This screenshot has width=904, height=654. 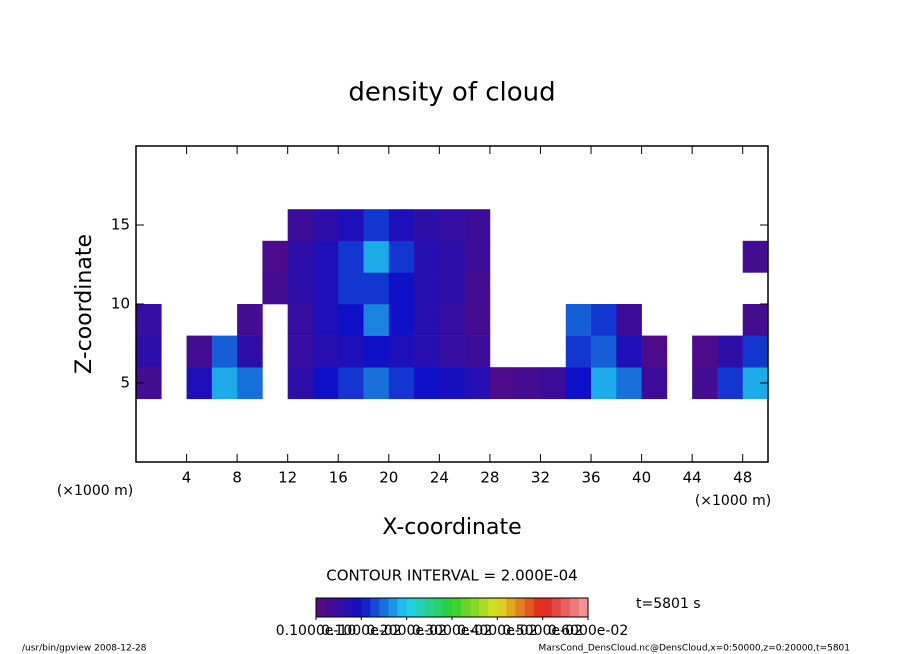 I want to click on x-tick-label: 40, so click(x=641, y=478).